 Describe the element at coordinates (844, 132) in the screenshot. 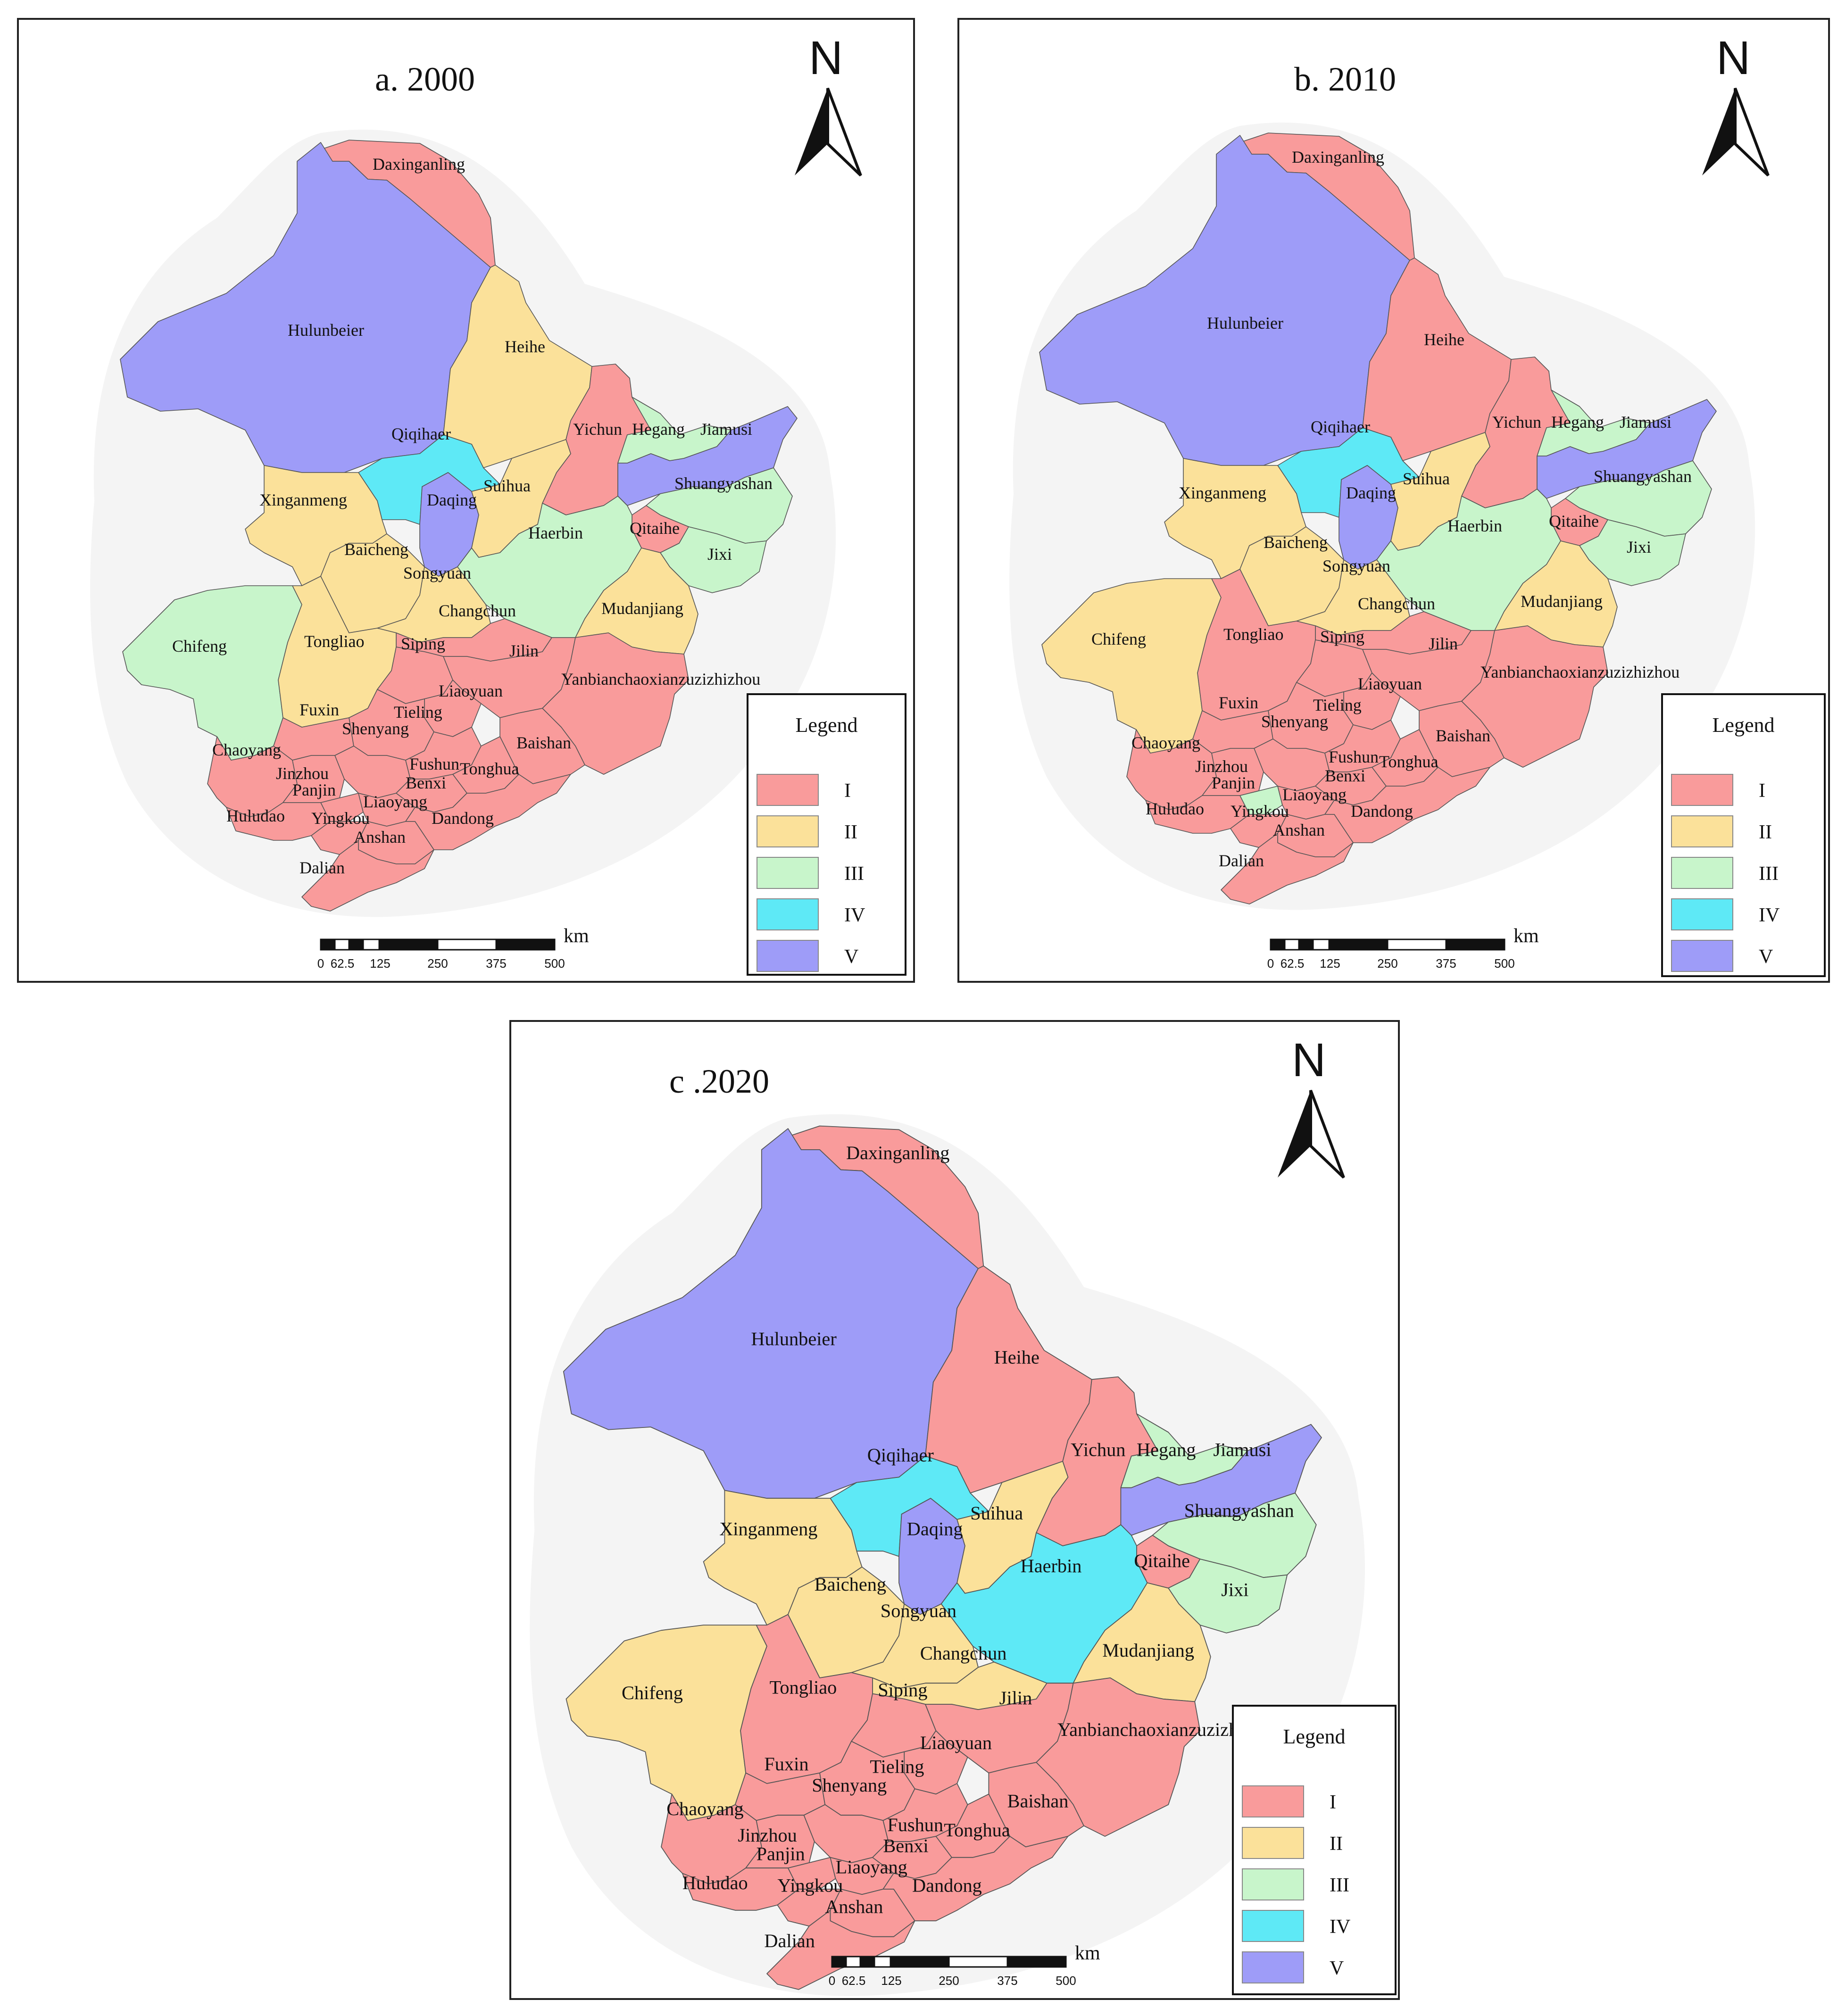

I see `north-arrow-right` at that location.